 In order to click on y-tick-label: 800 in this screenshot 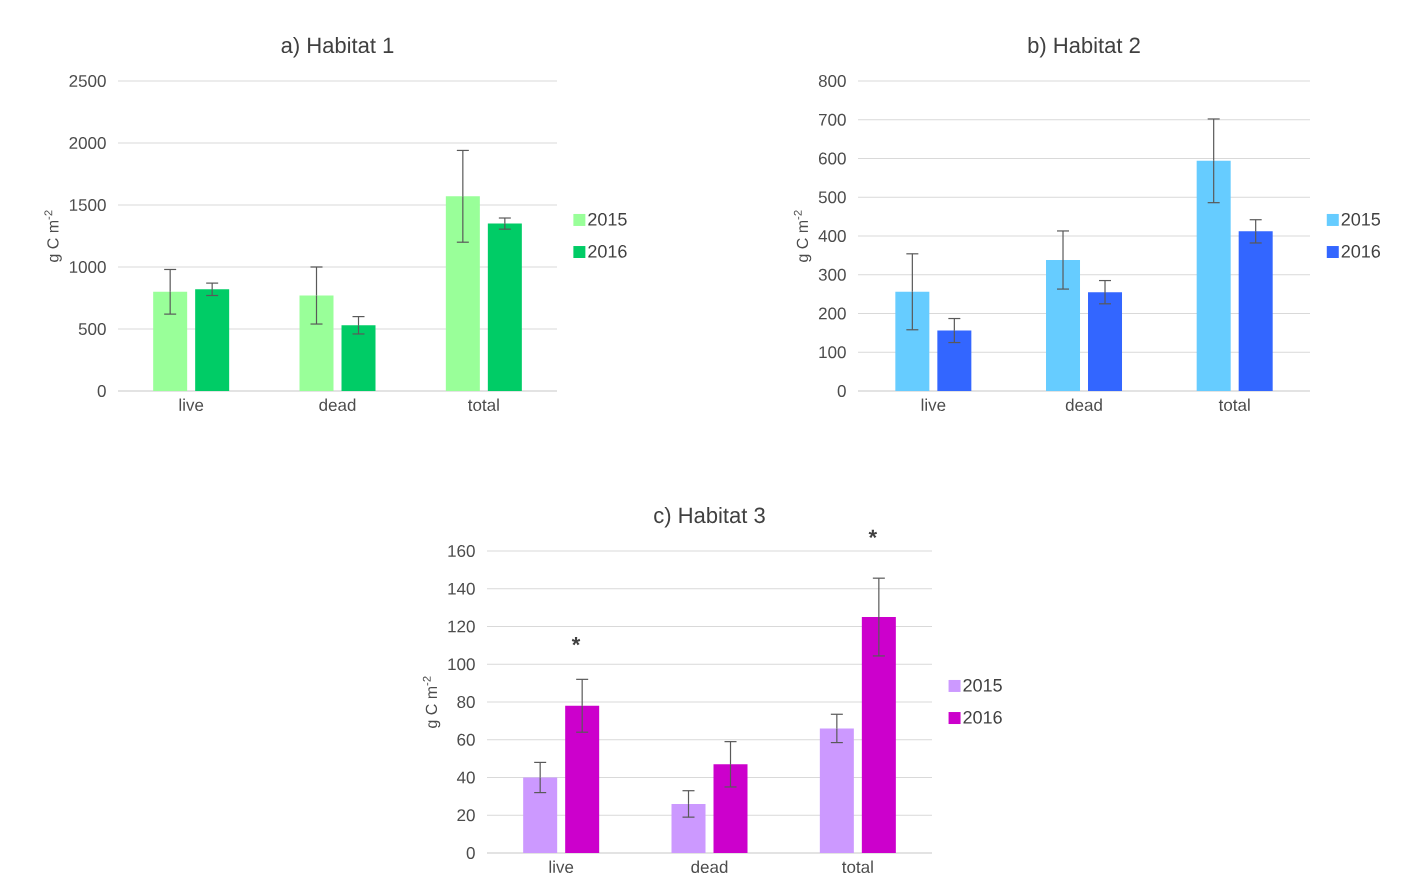, I will do `click(832, 81)`.